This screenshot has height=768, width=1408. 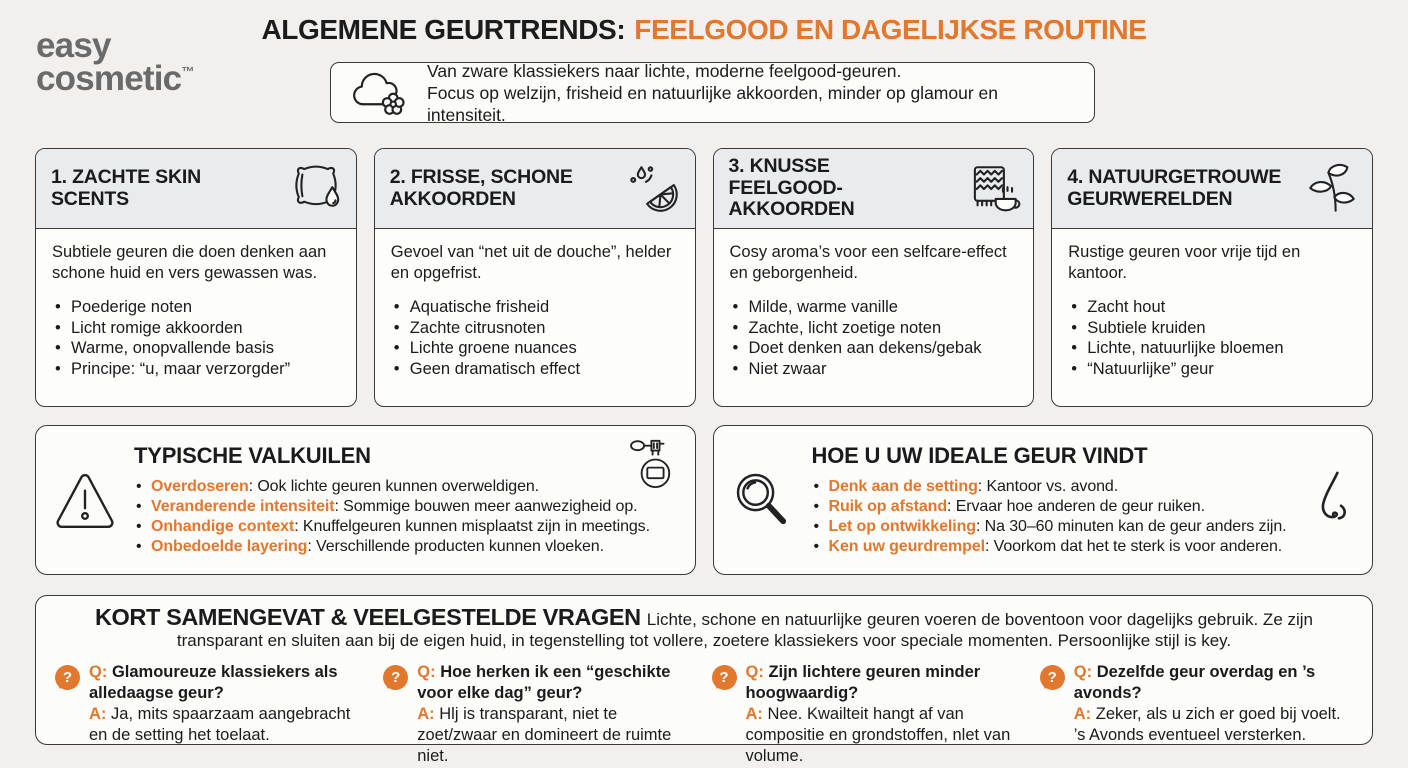 I want to click on card-header: 2. FRISSE, SCHONE AKKOORDEN, so click(x=534, y=189).